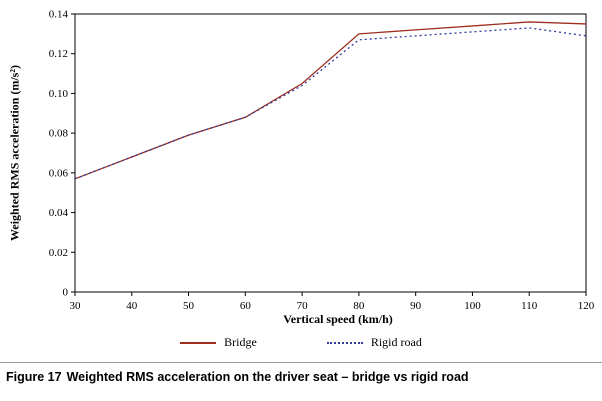 Image resolution: width=602 pixels, height=401 pixels. Describe the element at coordinates (301, 342) in the screenshot. I see `legend: Bridge Rigid road` at that location.